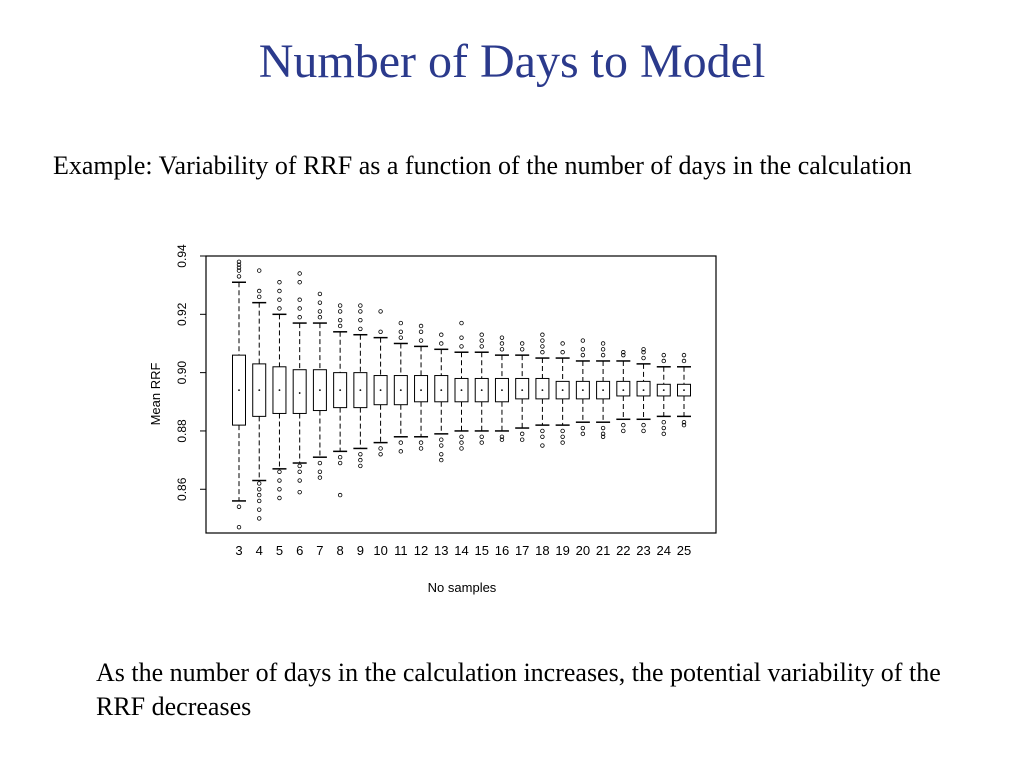 The width and height of the screenshot is (1024, 768). Describe the element at coordinates (512, 61) in the screenshot. I see `slide-title: Number of Days to Model` at that location.